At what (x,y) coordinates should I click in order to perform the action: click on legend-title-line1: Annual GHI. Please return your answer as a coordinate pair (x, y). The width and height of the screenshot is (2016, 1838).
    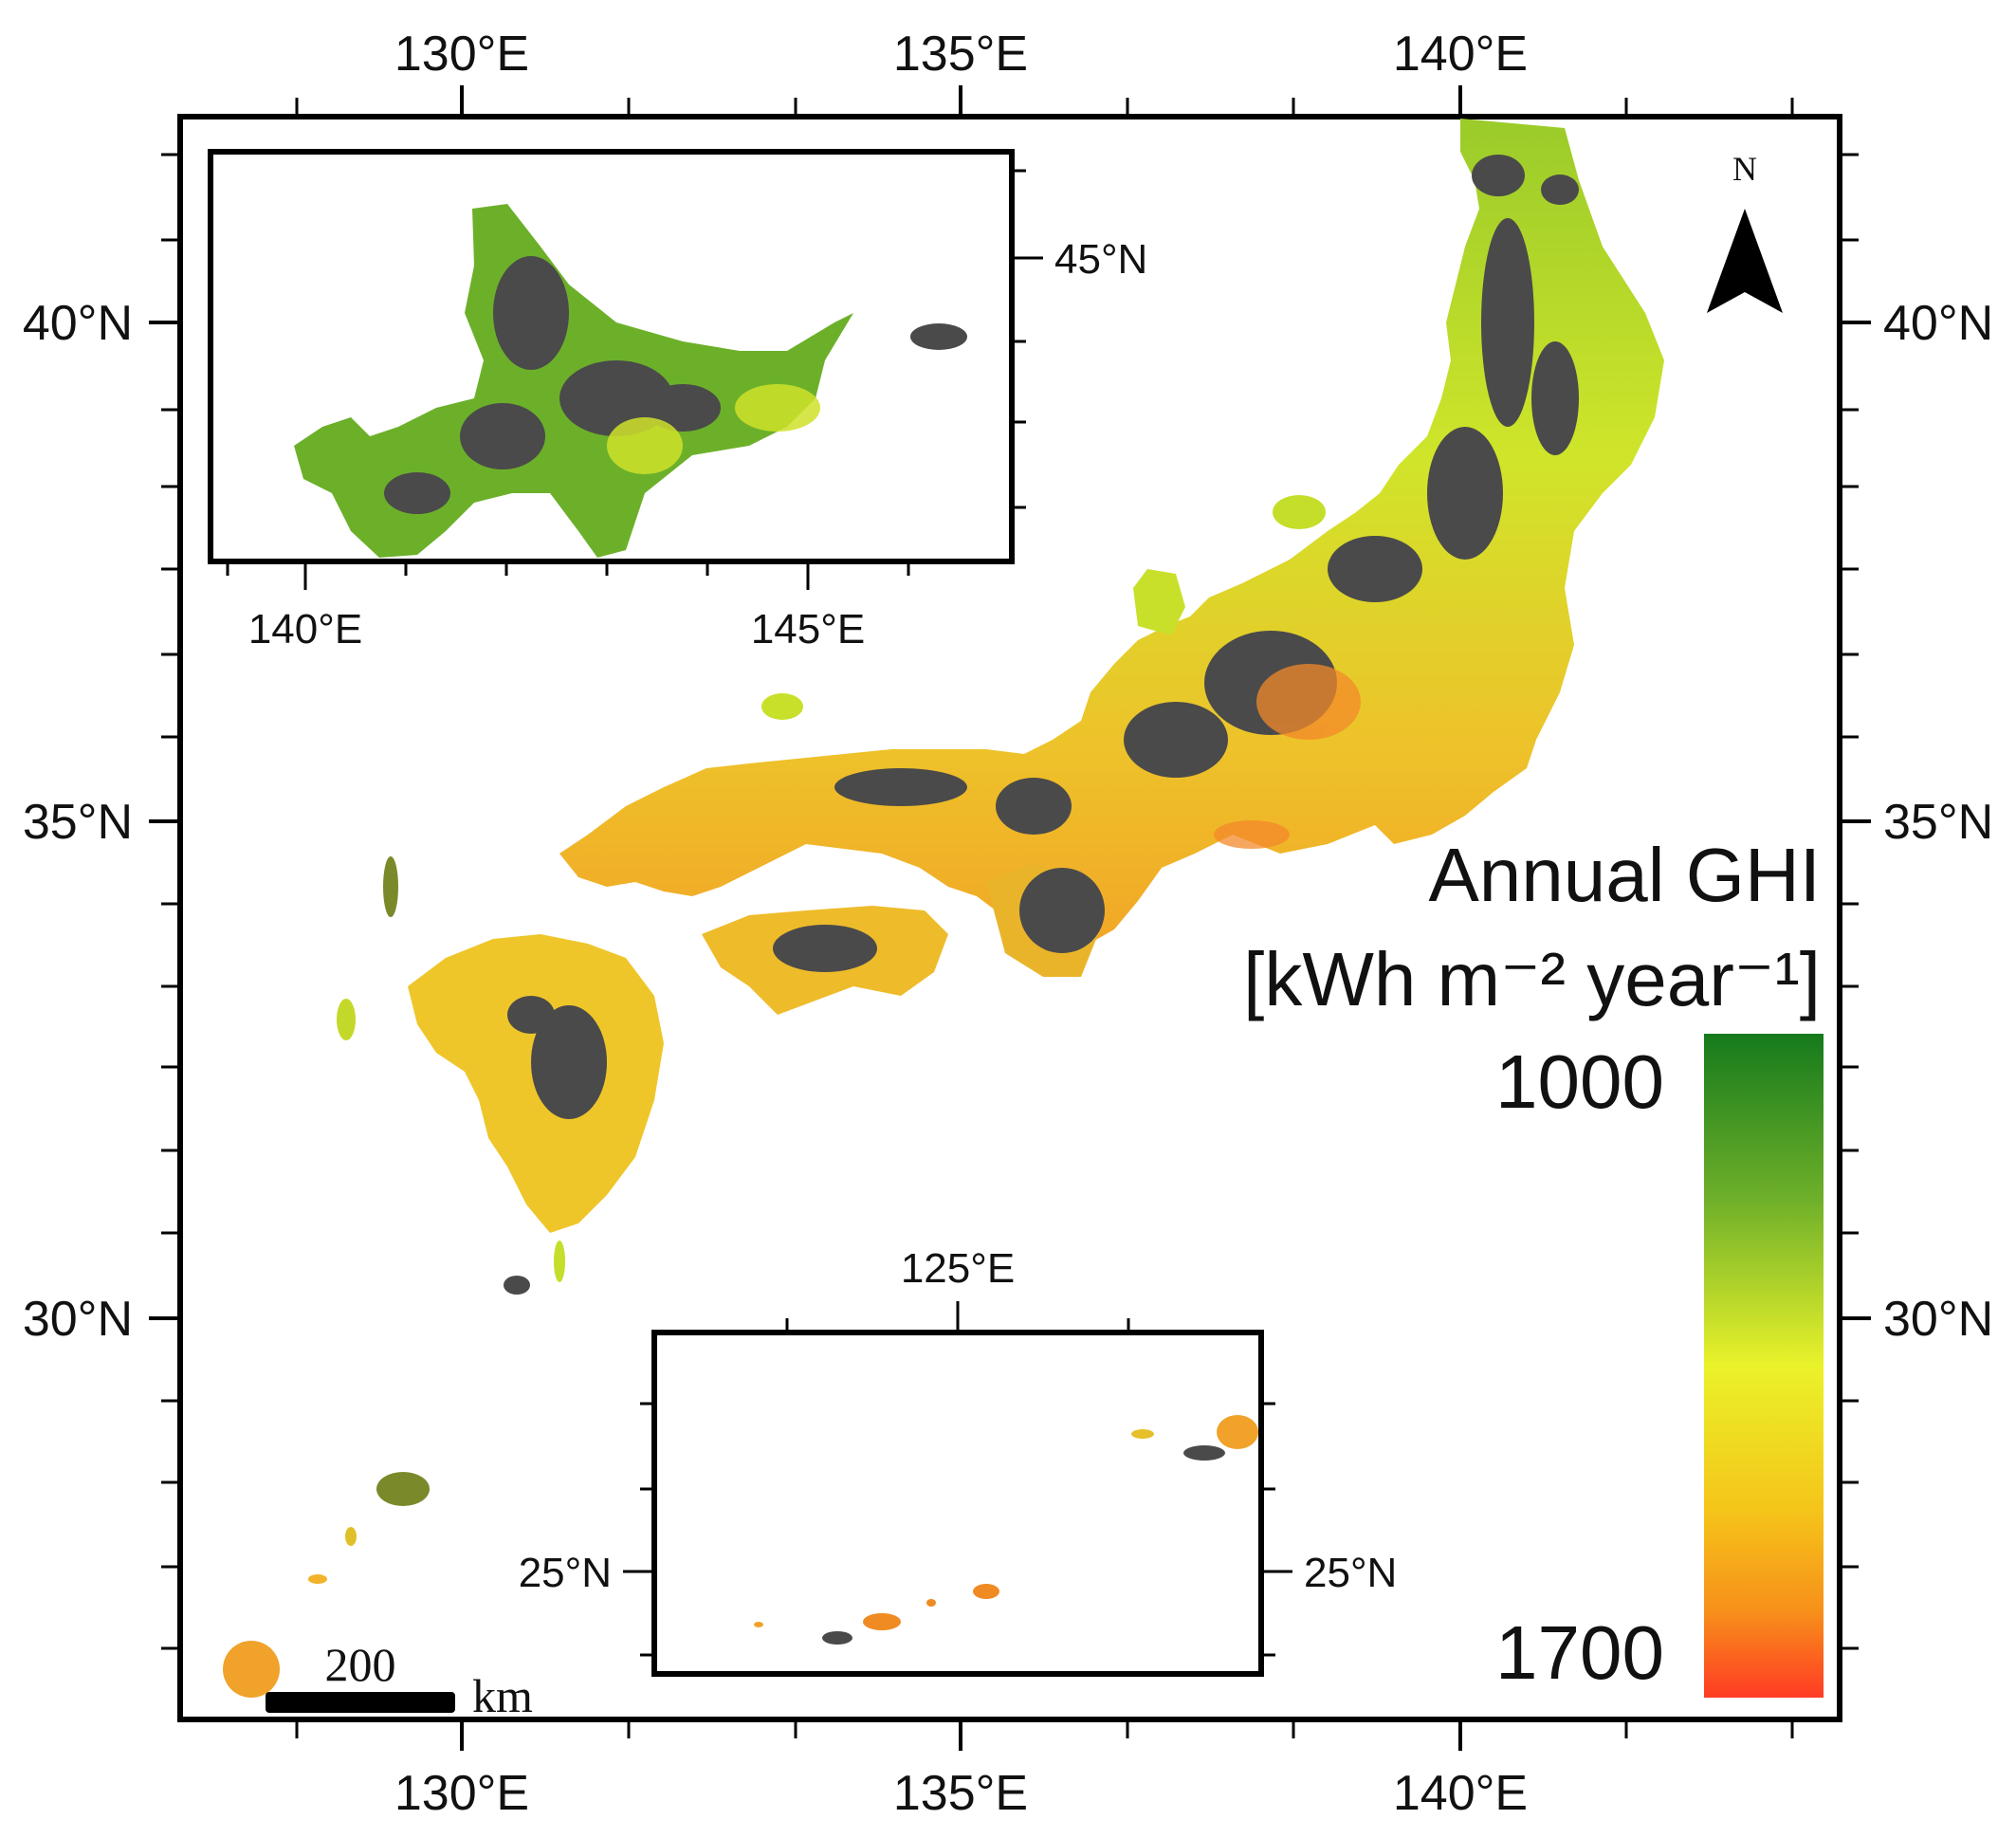
    Looking at the image, I should click on (1624, 875).